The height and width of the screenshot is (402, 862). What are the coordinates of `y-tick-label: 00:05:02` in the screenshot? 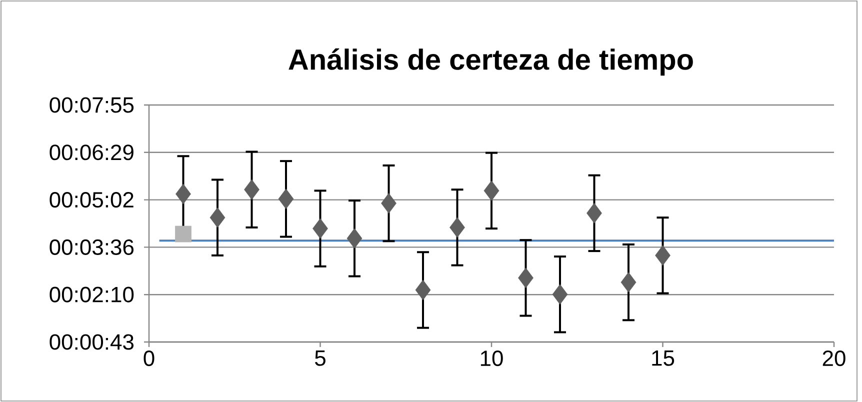 It's located at (92, 200).